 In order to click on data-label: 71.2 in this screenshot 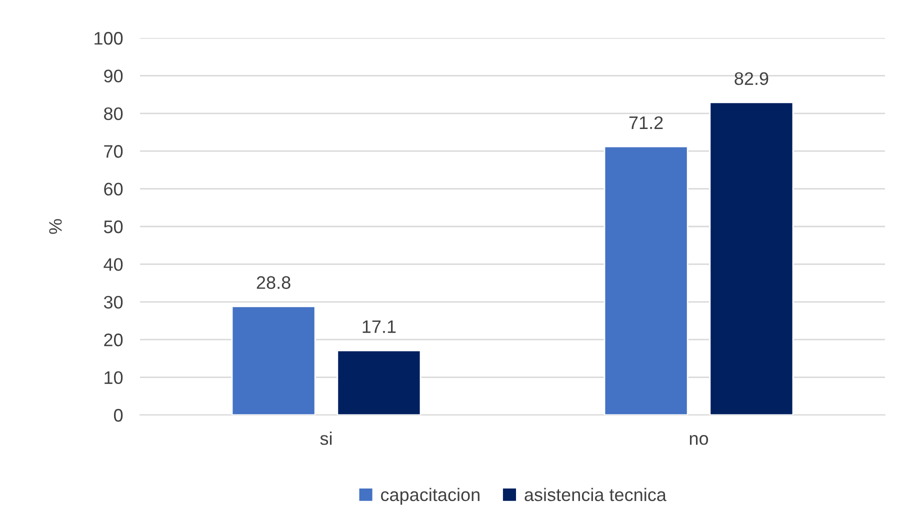, I will do `click(646, 122)`.